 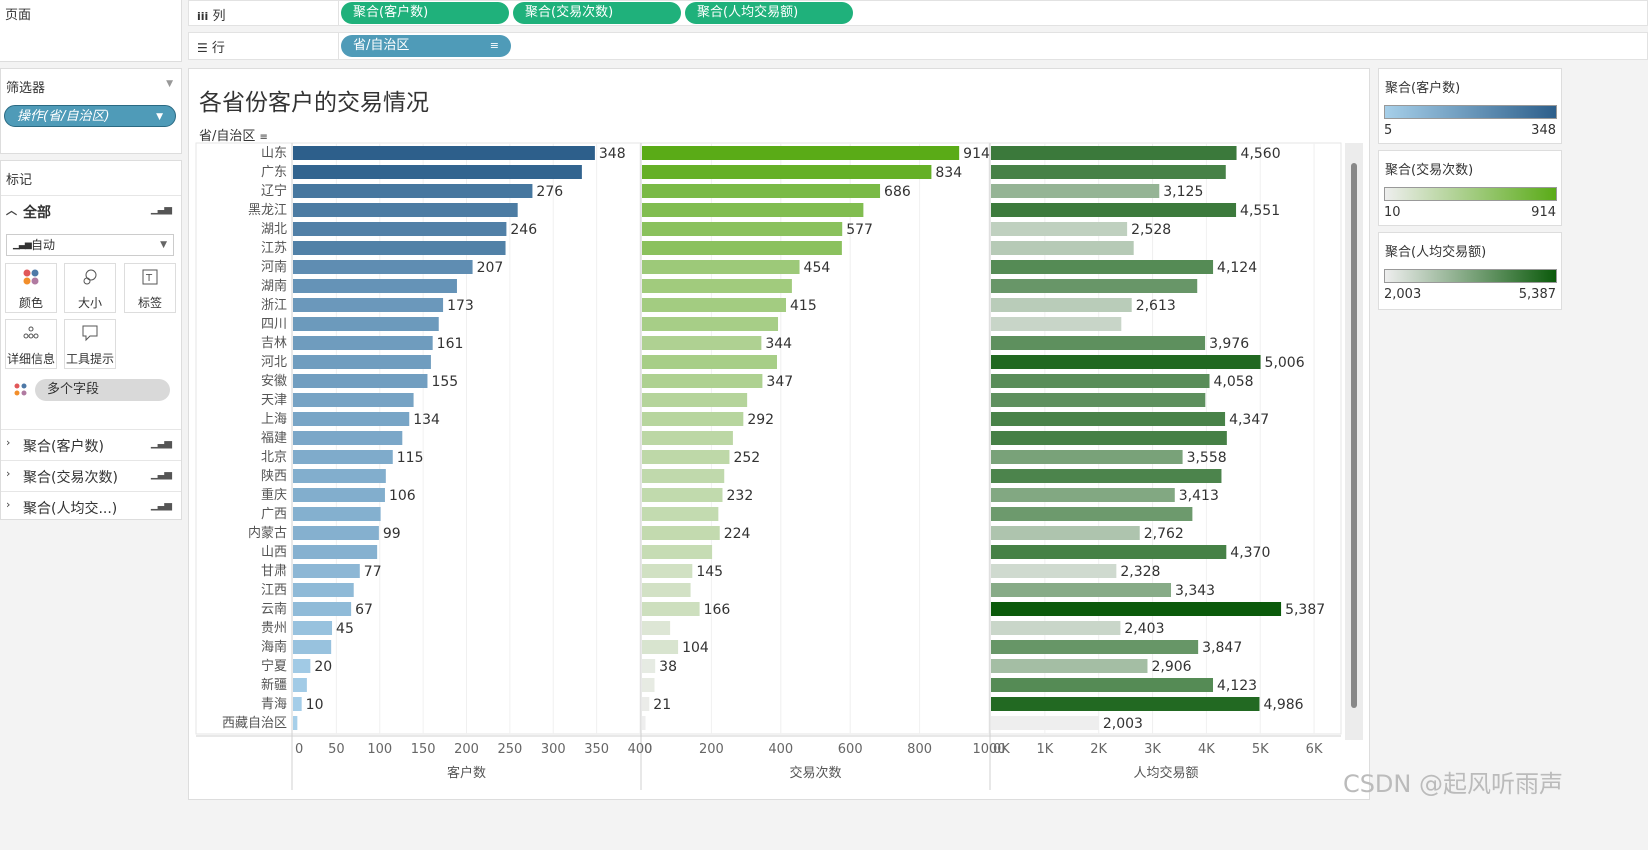 I want to click on row-header: 省/自治区 ≡, so click(x=233, y=136).